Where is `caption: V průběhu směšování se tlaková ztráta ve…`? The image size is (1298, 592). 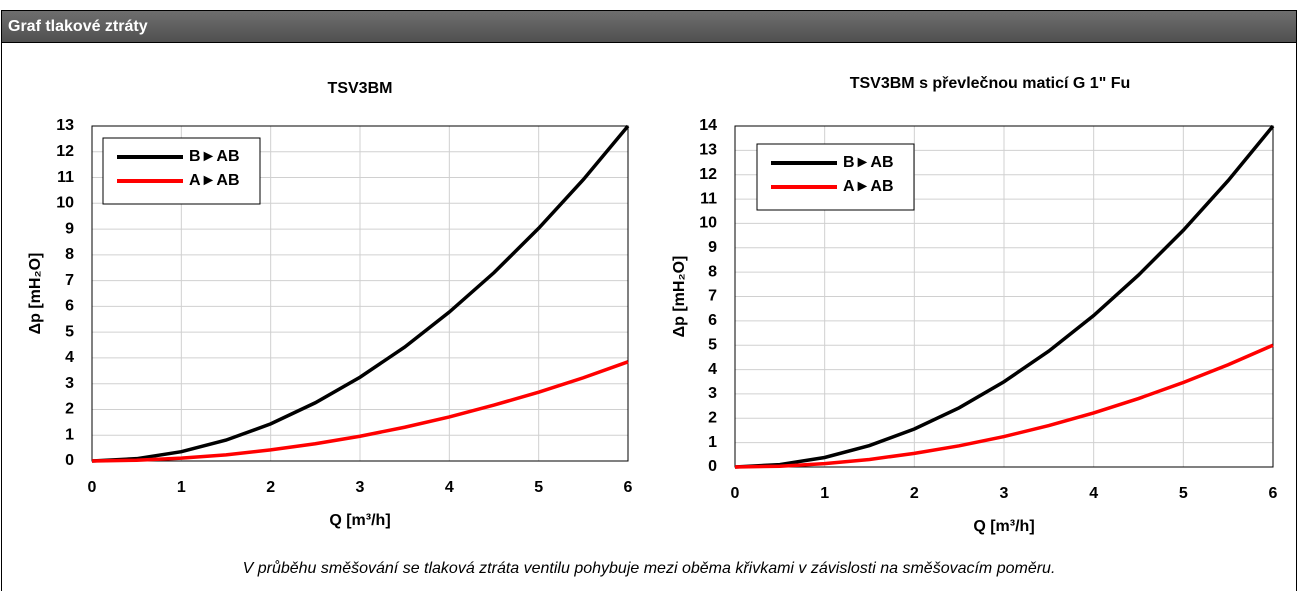 caption: V průběhu směšování se tlaková ztráta ve… is located at coordinates (649, 568).